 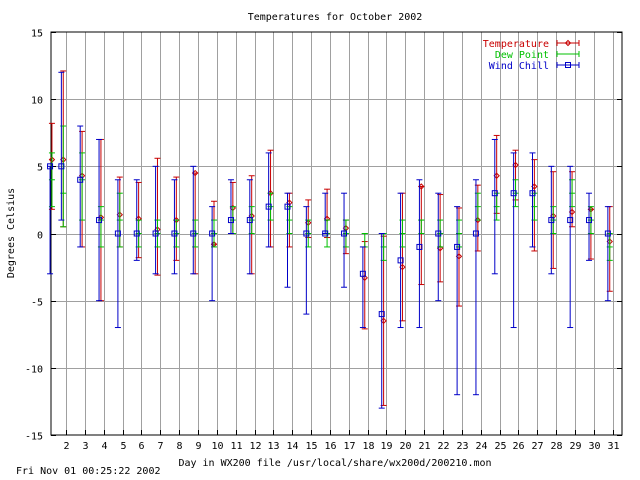 I want to click on y-tick-label: 10, so click(x=37, y=101).